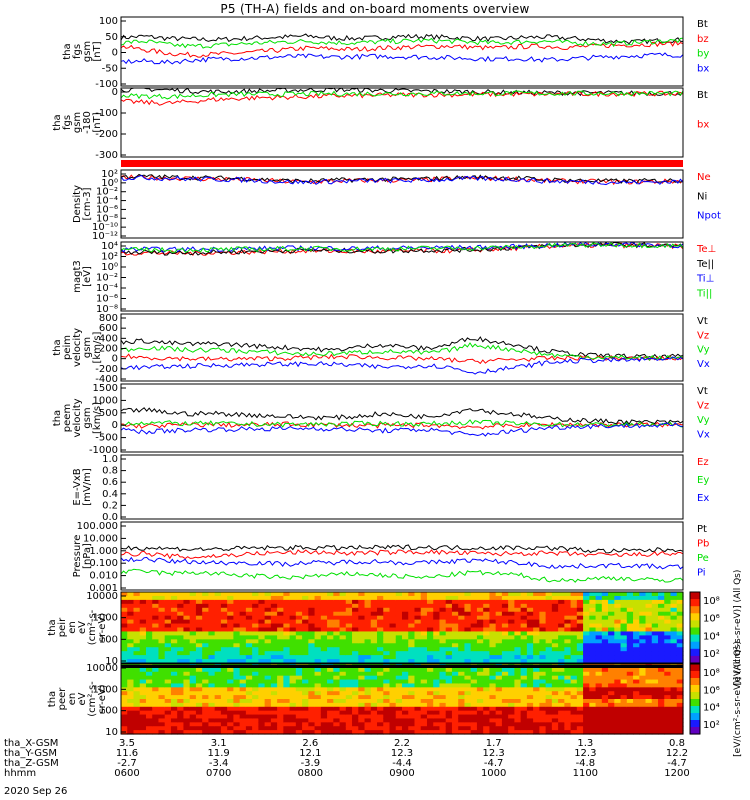  Describe the element at coordinates (695, 675) in the screenshot. I see `colorbar-segment` at that location.